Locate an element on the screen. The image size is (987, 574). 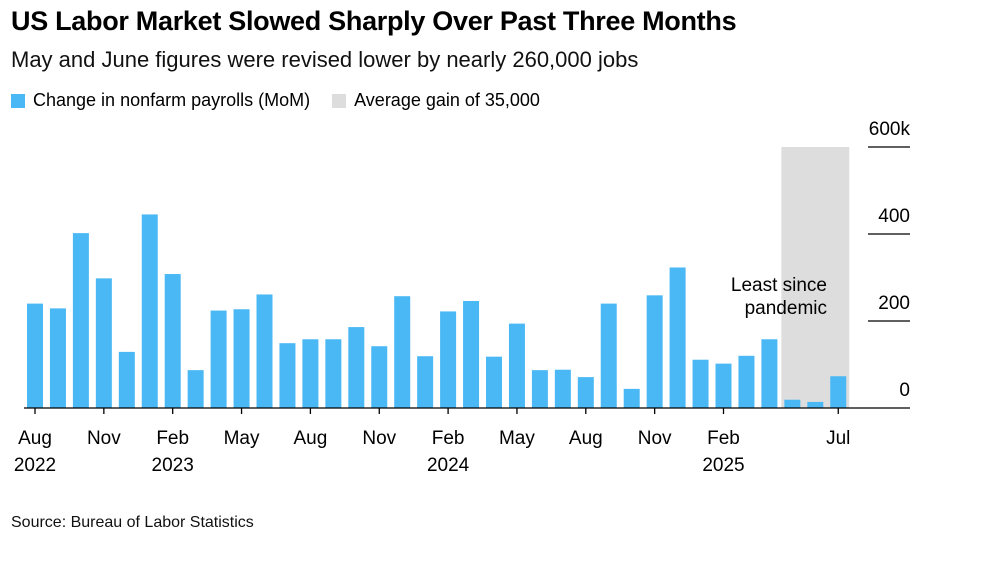
legend-item-average: Average gain of 35,000 is located at coordinates (436, 100).